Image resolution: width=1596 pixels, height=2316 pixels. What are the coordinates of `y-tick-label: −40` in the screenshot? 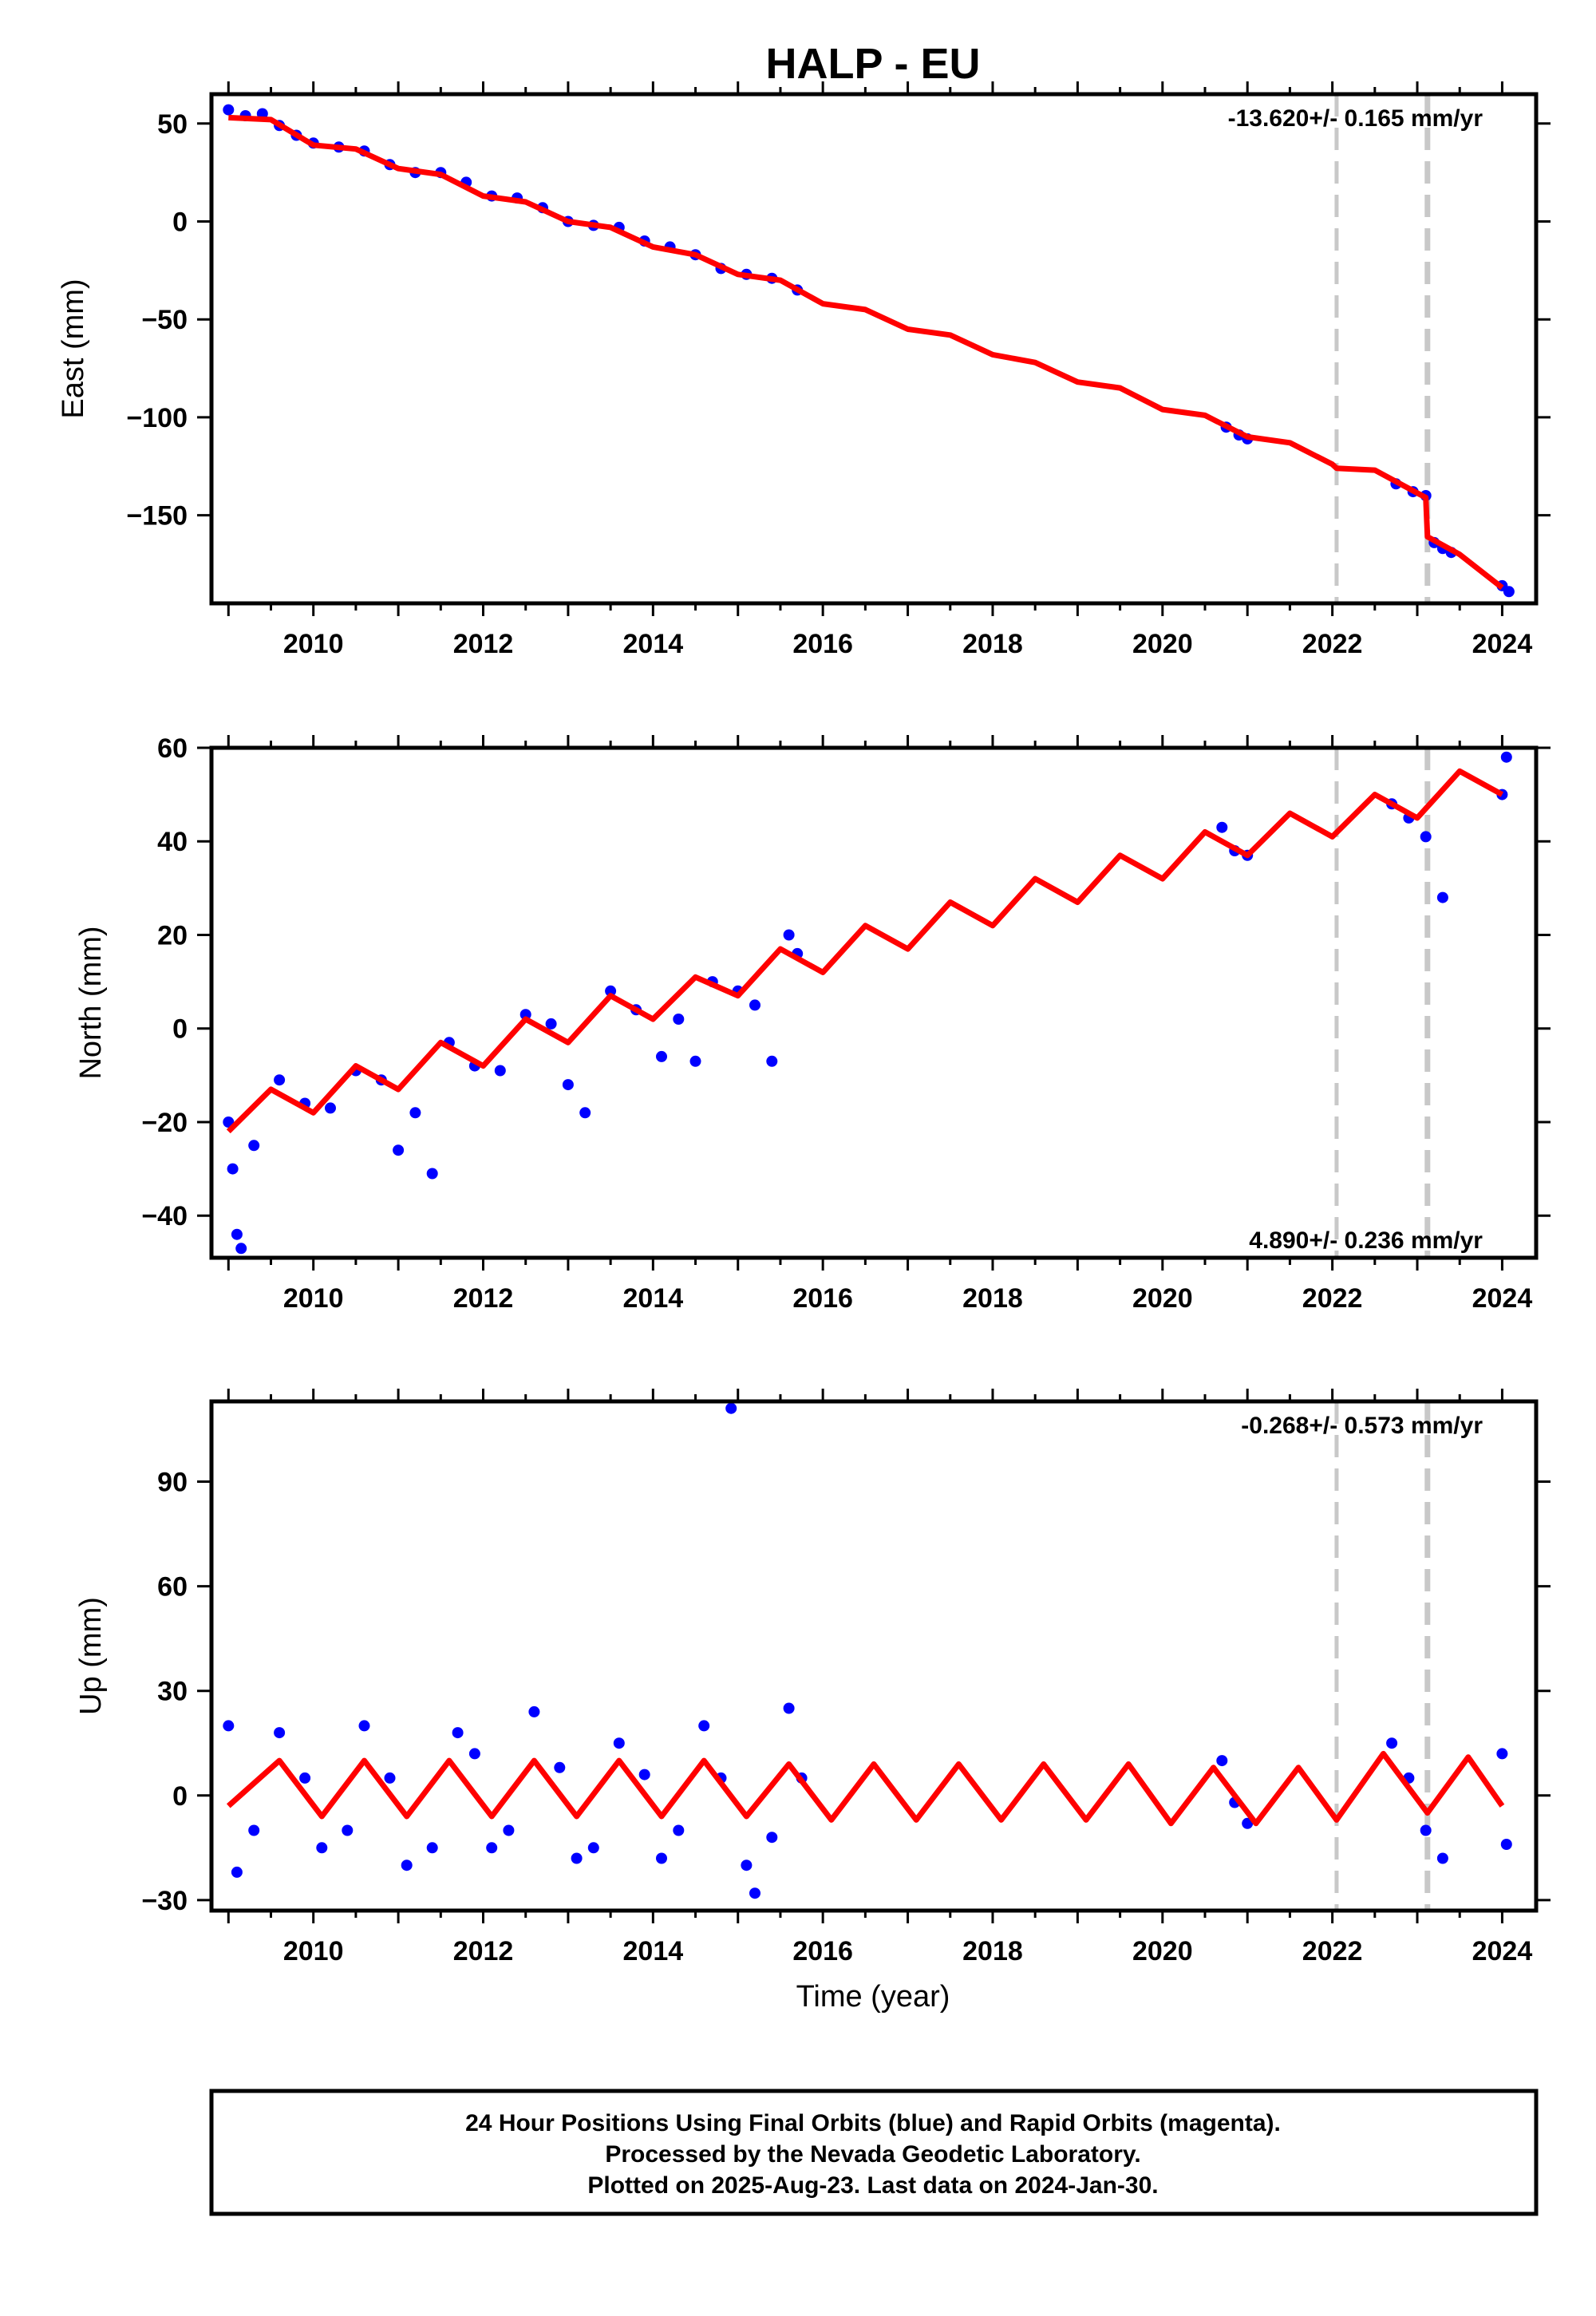 It's located at (164, 1216).